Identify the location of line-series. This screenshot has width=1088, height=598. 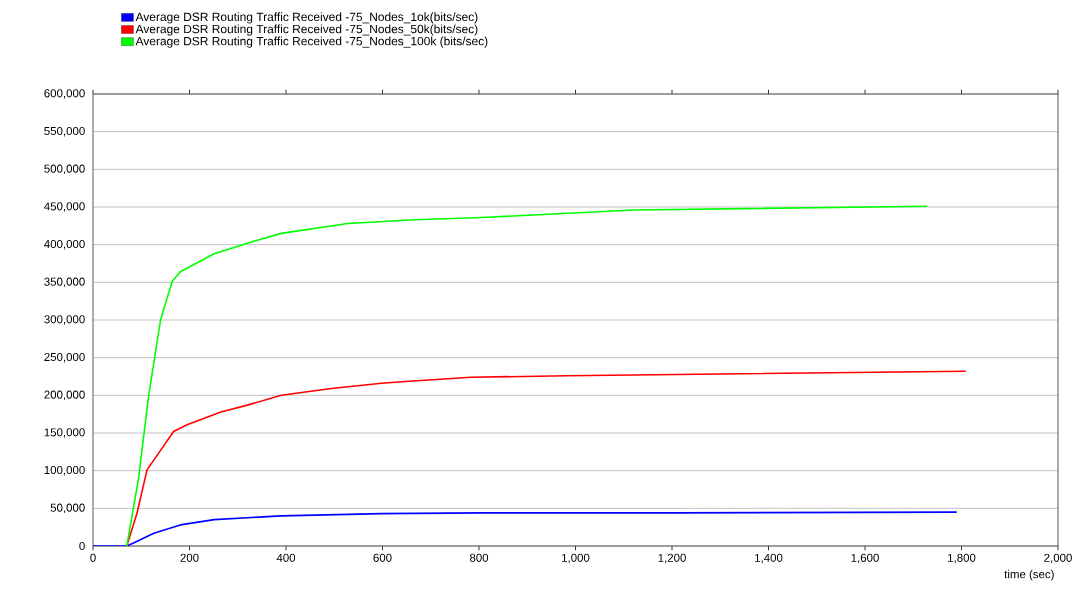
(525, 528).